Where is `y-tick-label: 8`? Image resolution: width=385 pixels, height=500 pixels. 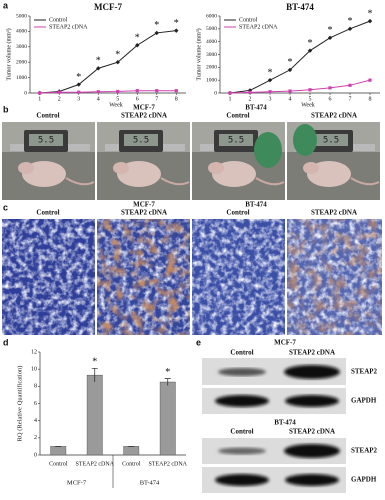
y-tick-label: 8 is located at coordinates (35, 387).